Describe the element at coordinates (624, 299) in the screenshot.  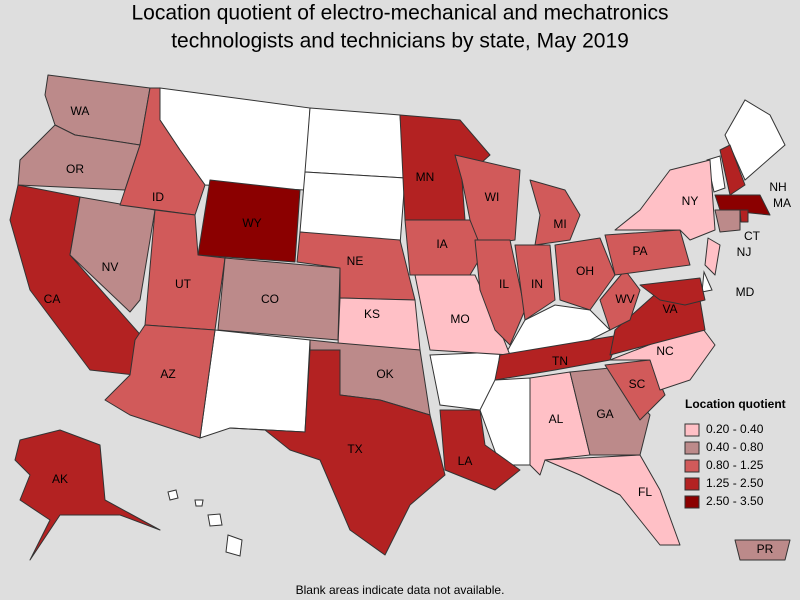
I see `state-label: WV` at that location.